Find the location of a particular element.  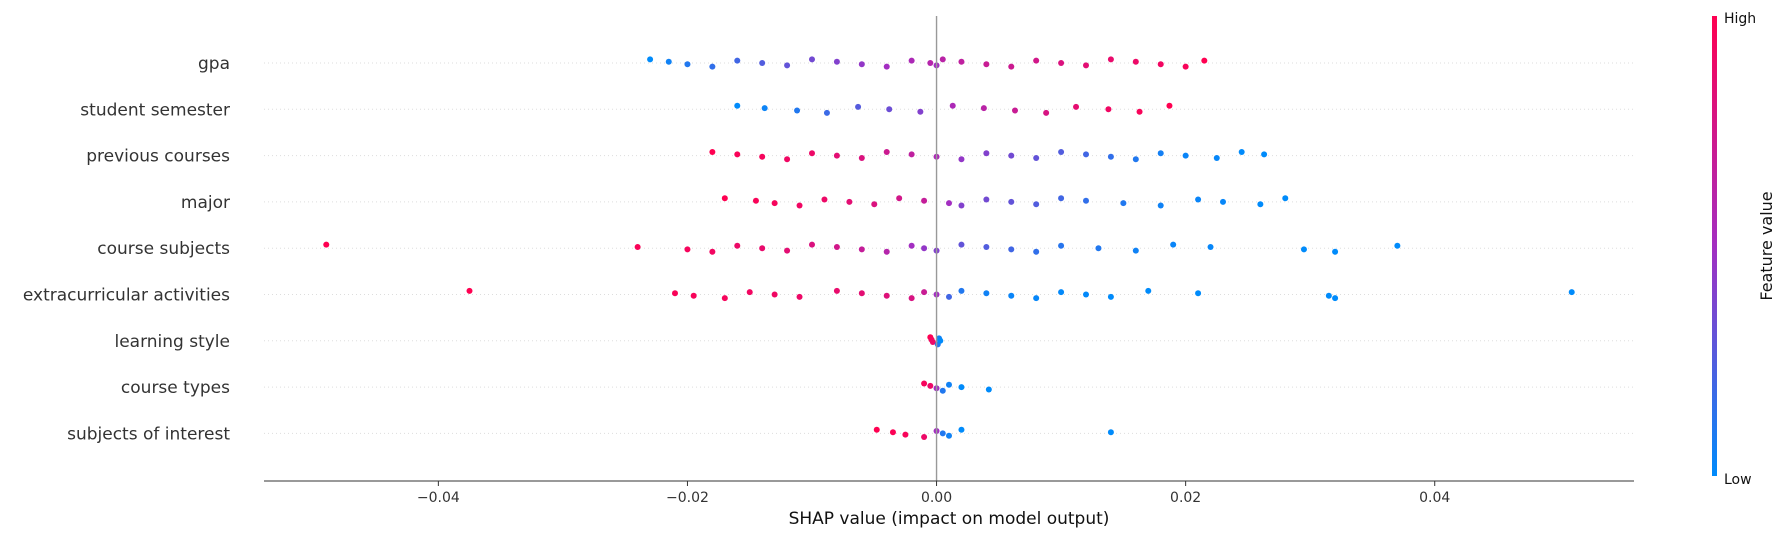

feature-label: extracurricular activities is located at coordinates (126, 296).